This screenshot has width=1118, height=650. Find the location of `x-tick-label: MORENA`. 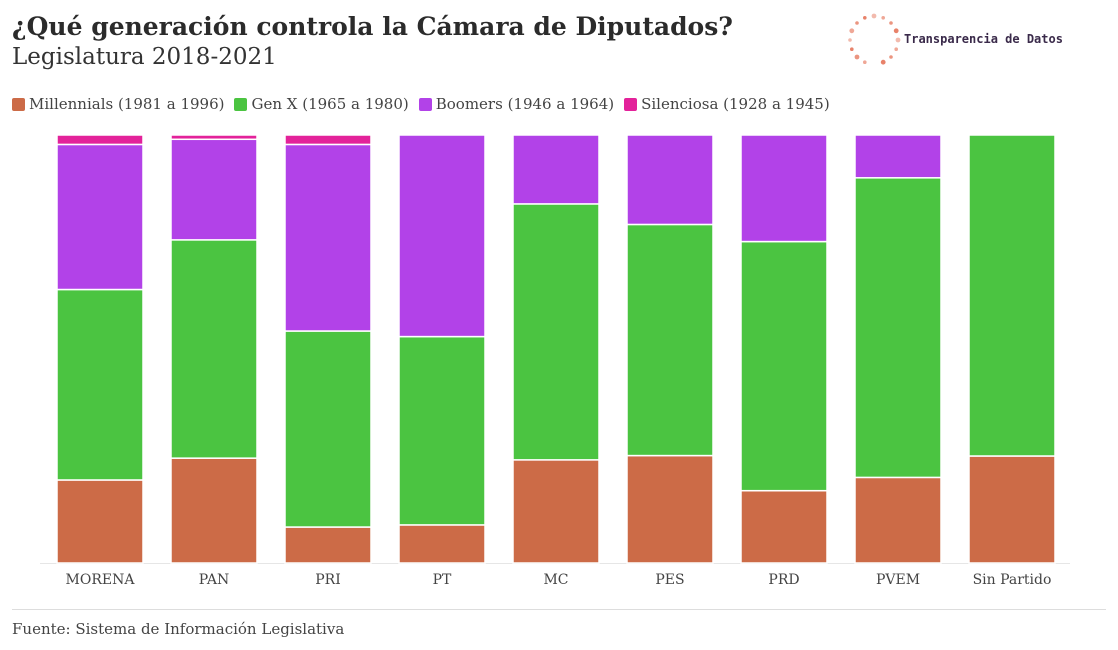

x-tick-label: MORENA is located at coordinates (101, 580).